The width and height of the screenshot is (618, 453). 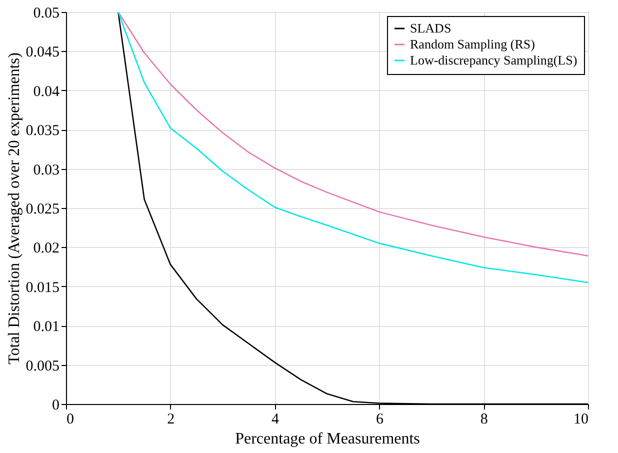 I want to click on legend-label: SLADS, so click(x=431, y=28).